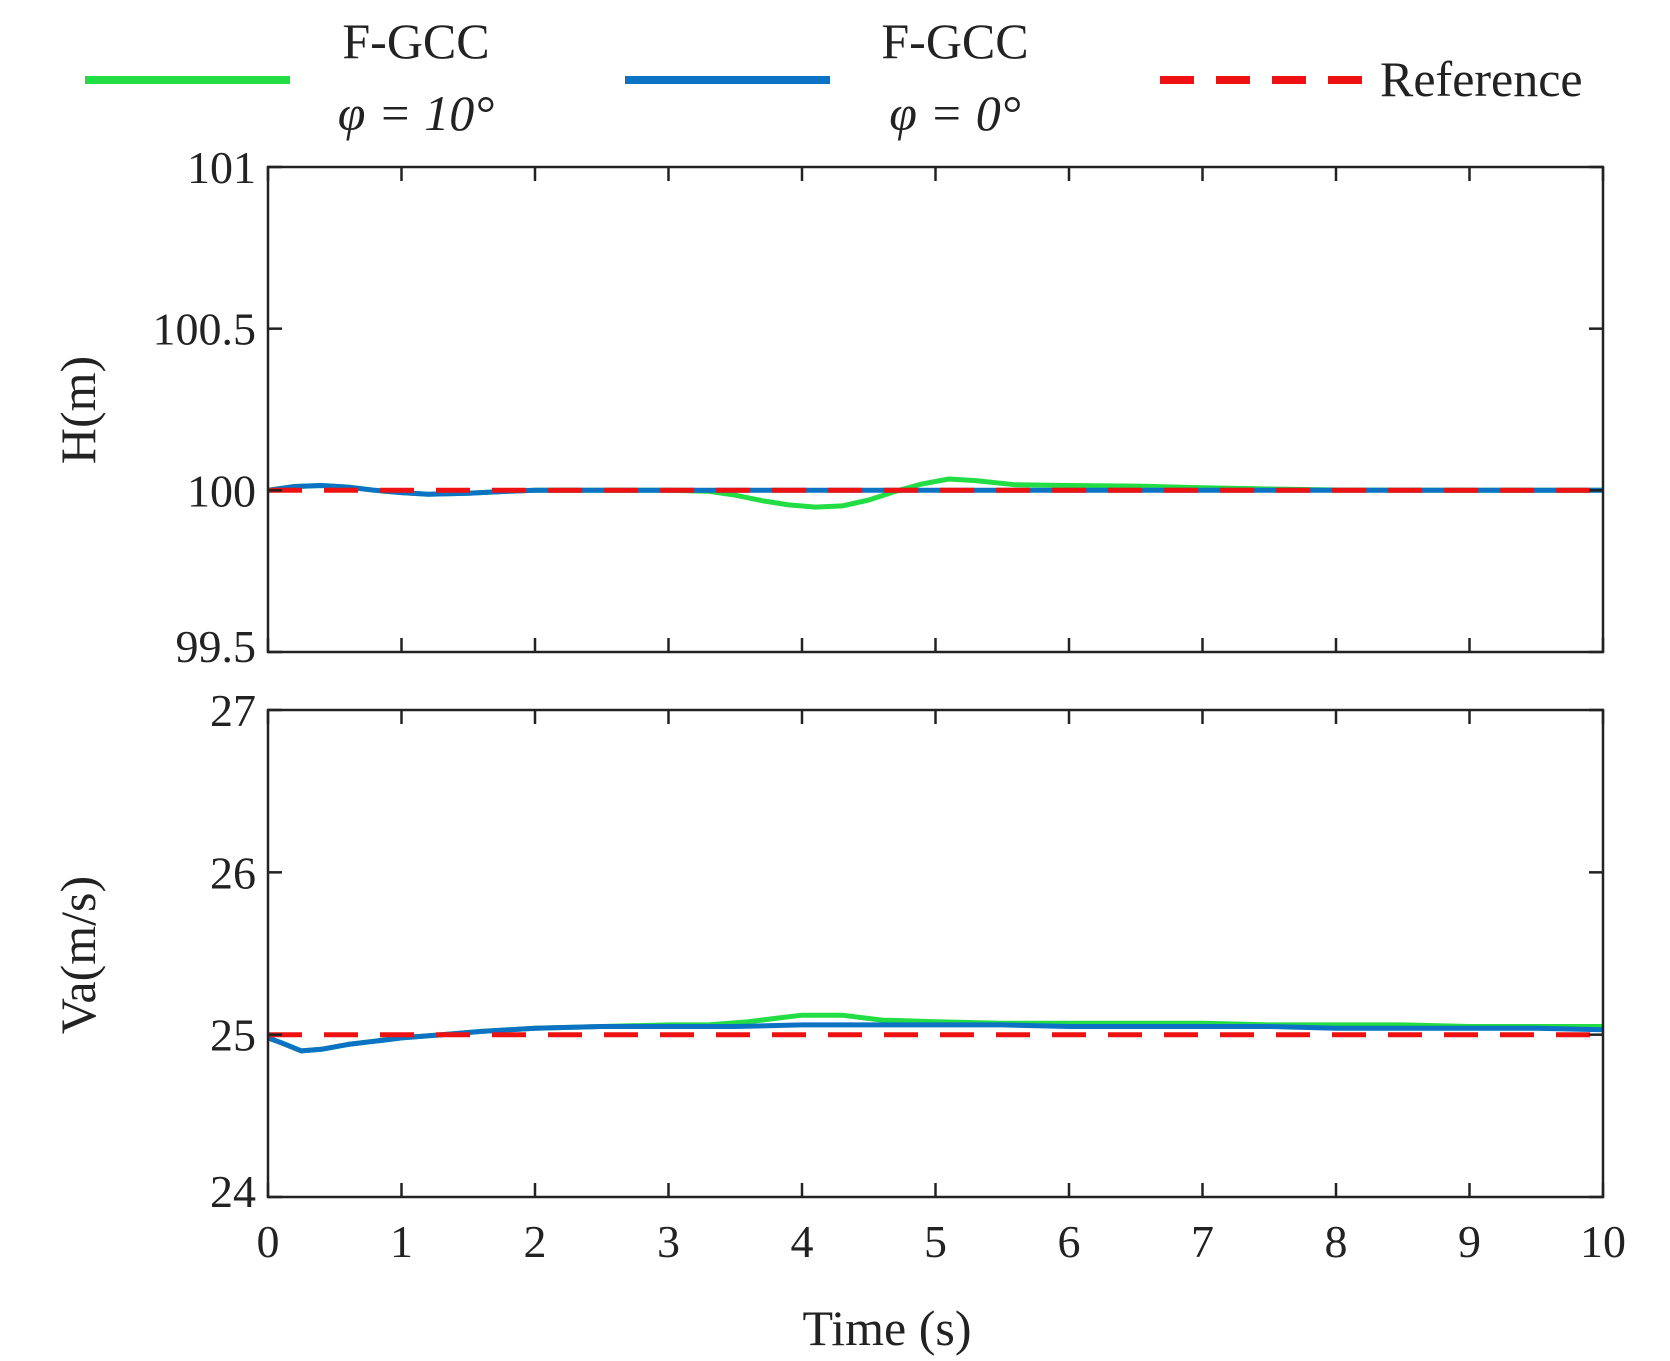  What do you see at coordinates (1202, 1241) in the screenshot?
I see `time-xtick-label: 7` at bounding box center [1202, 1241].